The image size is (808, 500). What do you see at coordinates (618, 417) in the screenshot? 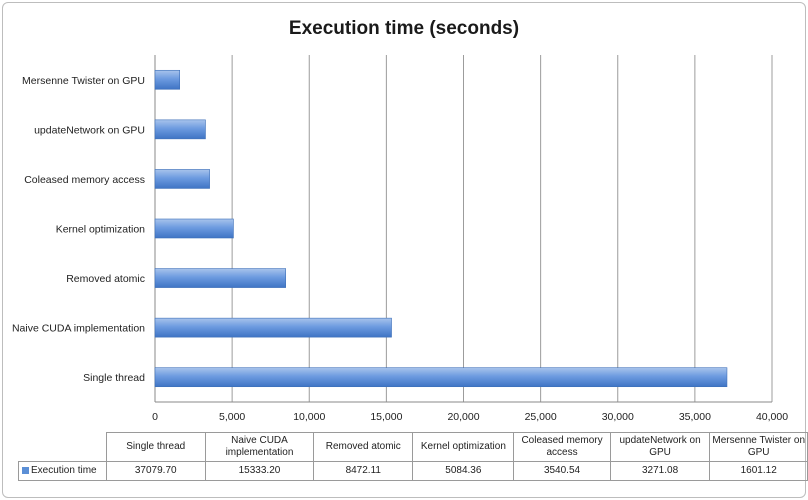
I see `x-tick-label: 30,000` at bounding box center [618, 417].